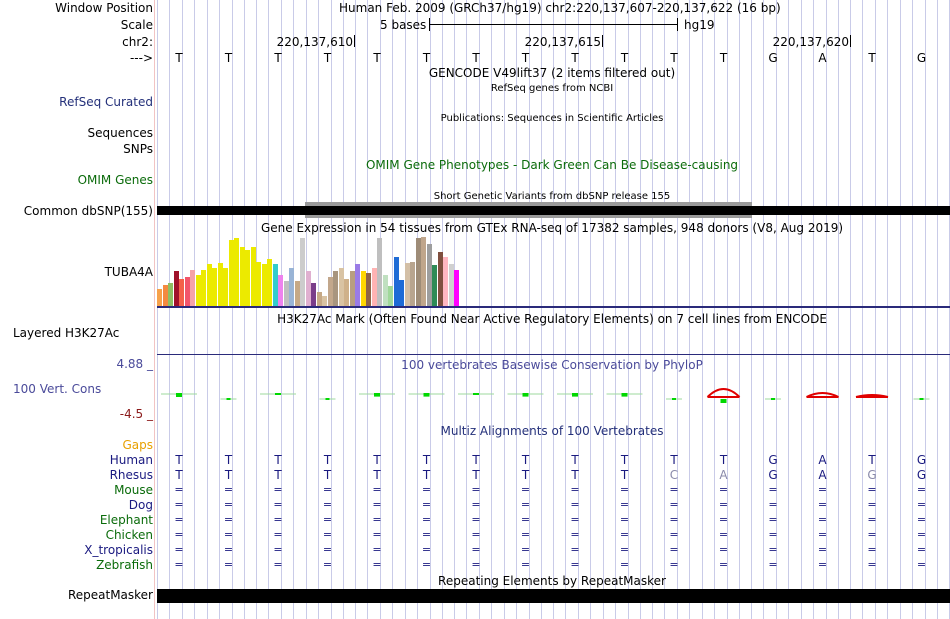 Image resolution: width=950 pixels, height=619 pixels. What do you see at coordinates (377, 58) in the screenshot?
I see `reference-base: T` at bounding box center [377, 58].